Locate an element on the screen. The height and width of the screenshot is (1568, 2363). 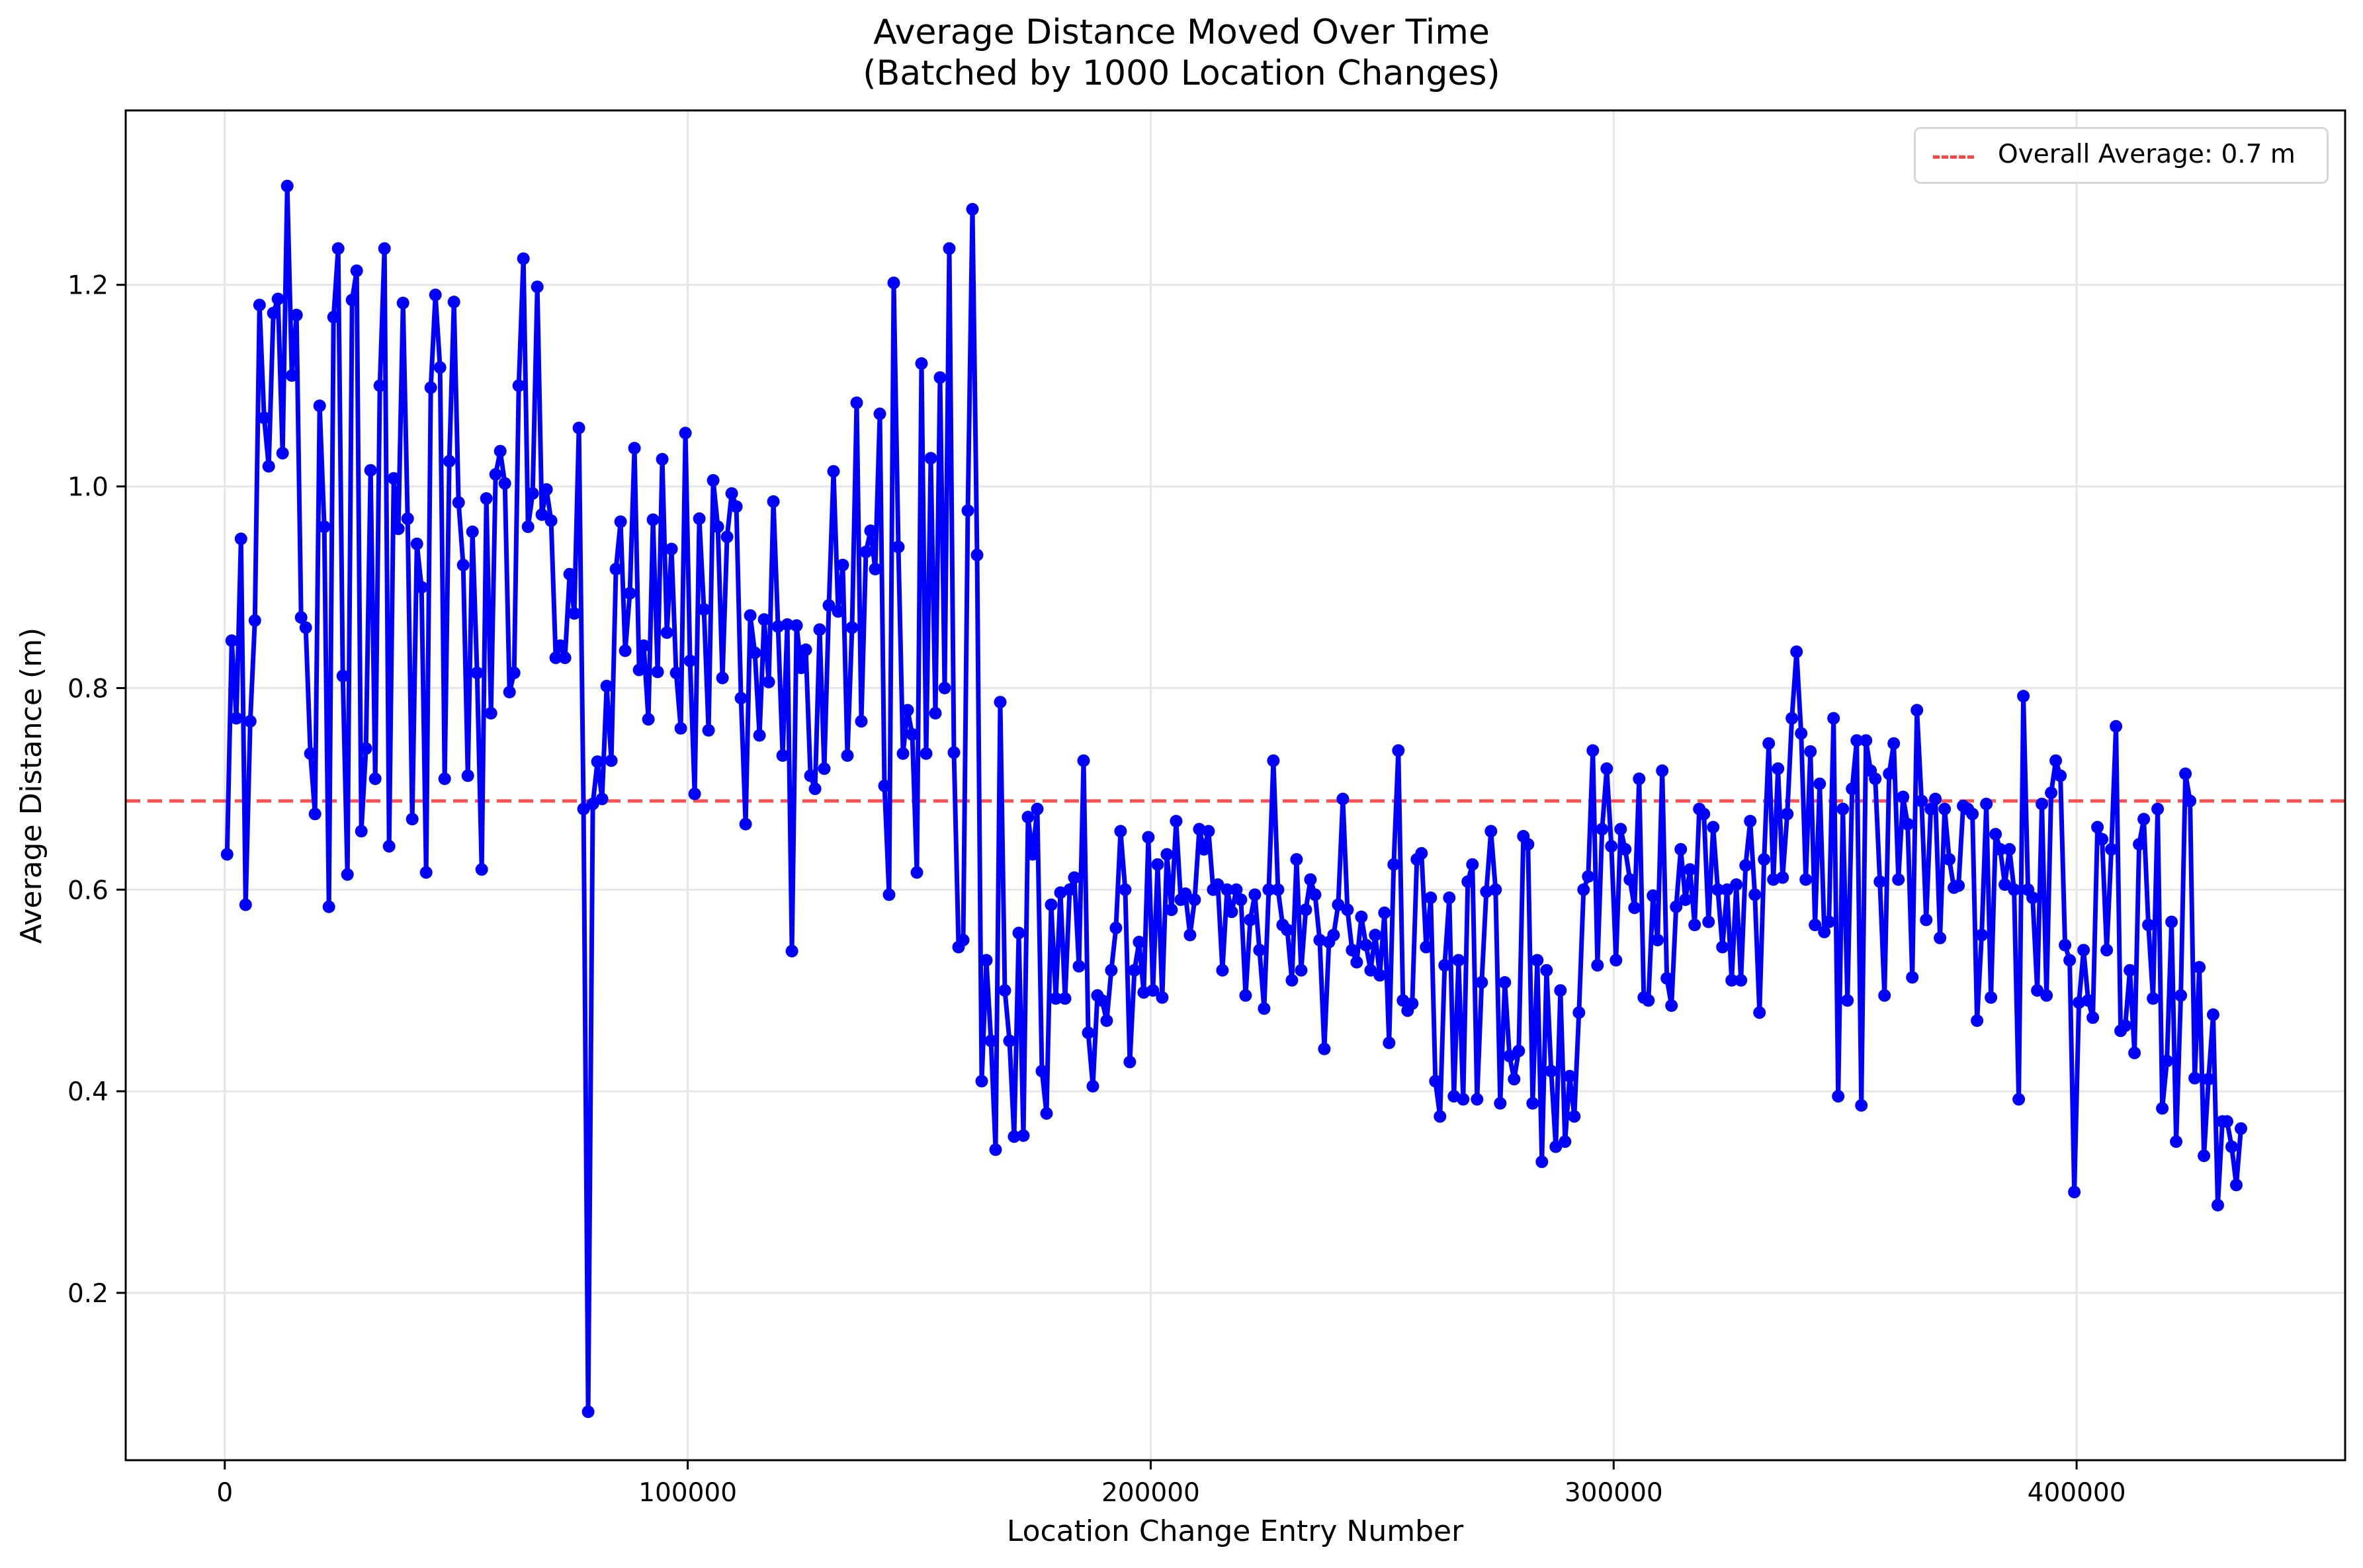
y-tick-label: 1.0 is located at coordinates (87, 488).